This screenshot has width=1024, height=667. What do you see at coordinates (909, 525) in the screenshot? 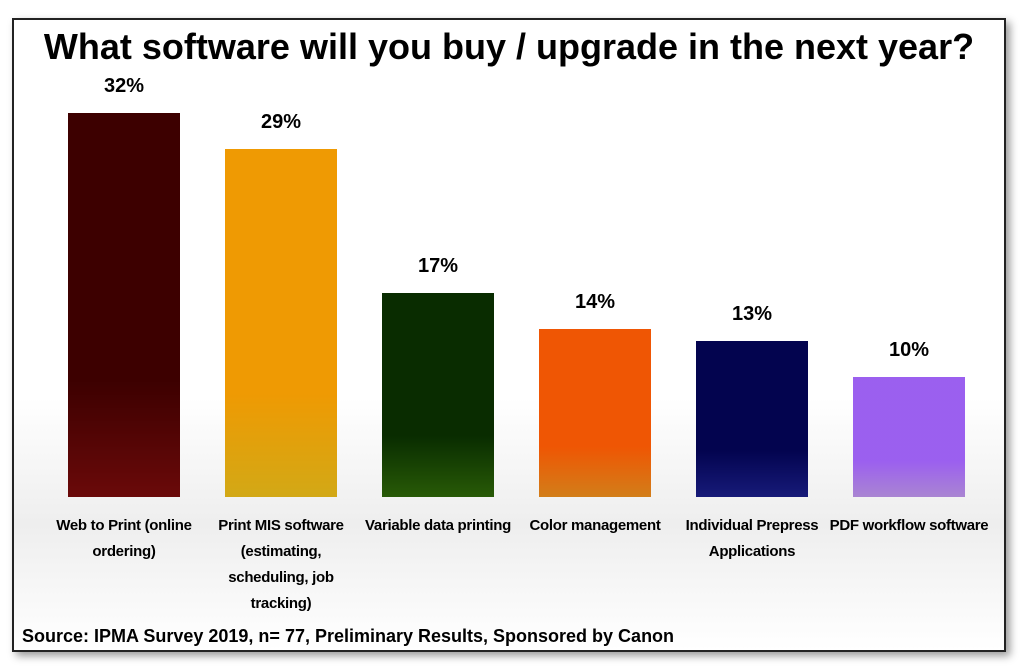
I see `x-tick-label: PDF workflow software` at bounding box center [909, 525].